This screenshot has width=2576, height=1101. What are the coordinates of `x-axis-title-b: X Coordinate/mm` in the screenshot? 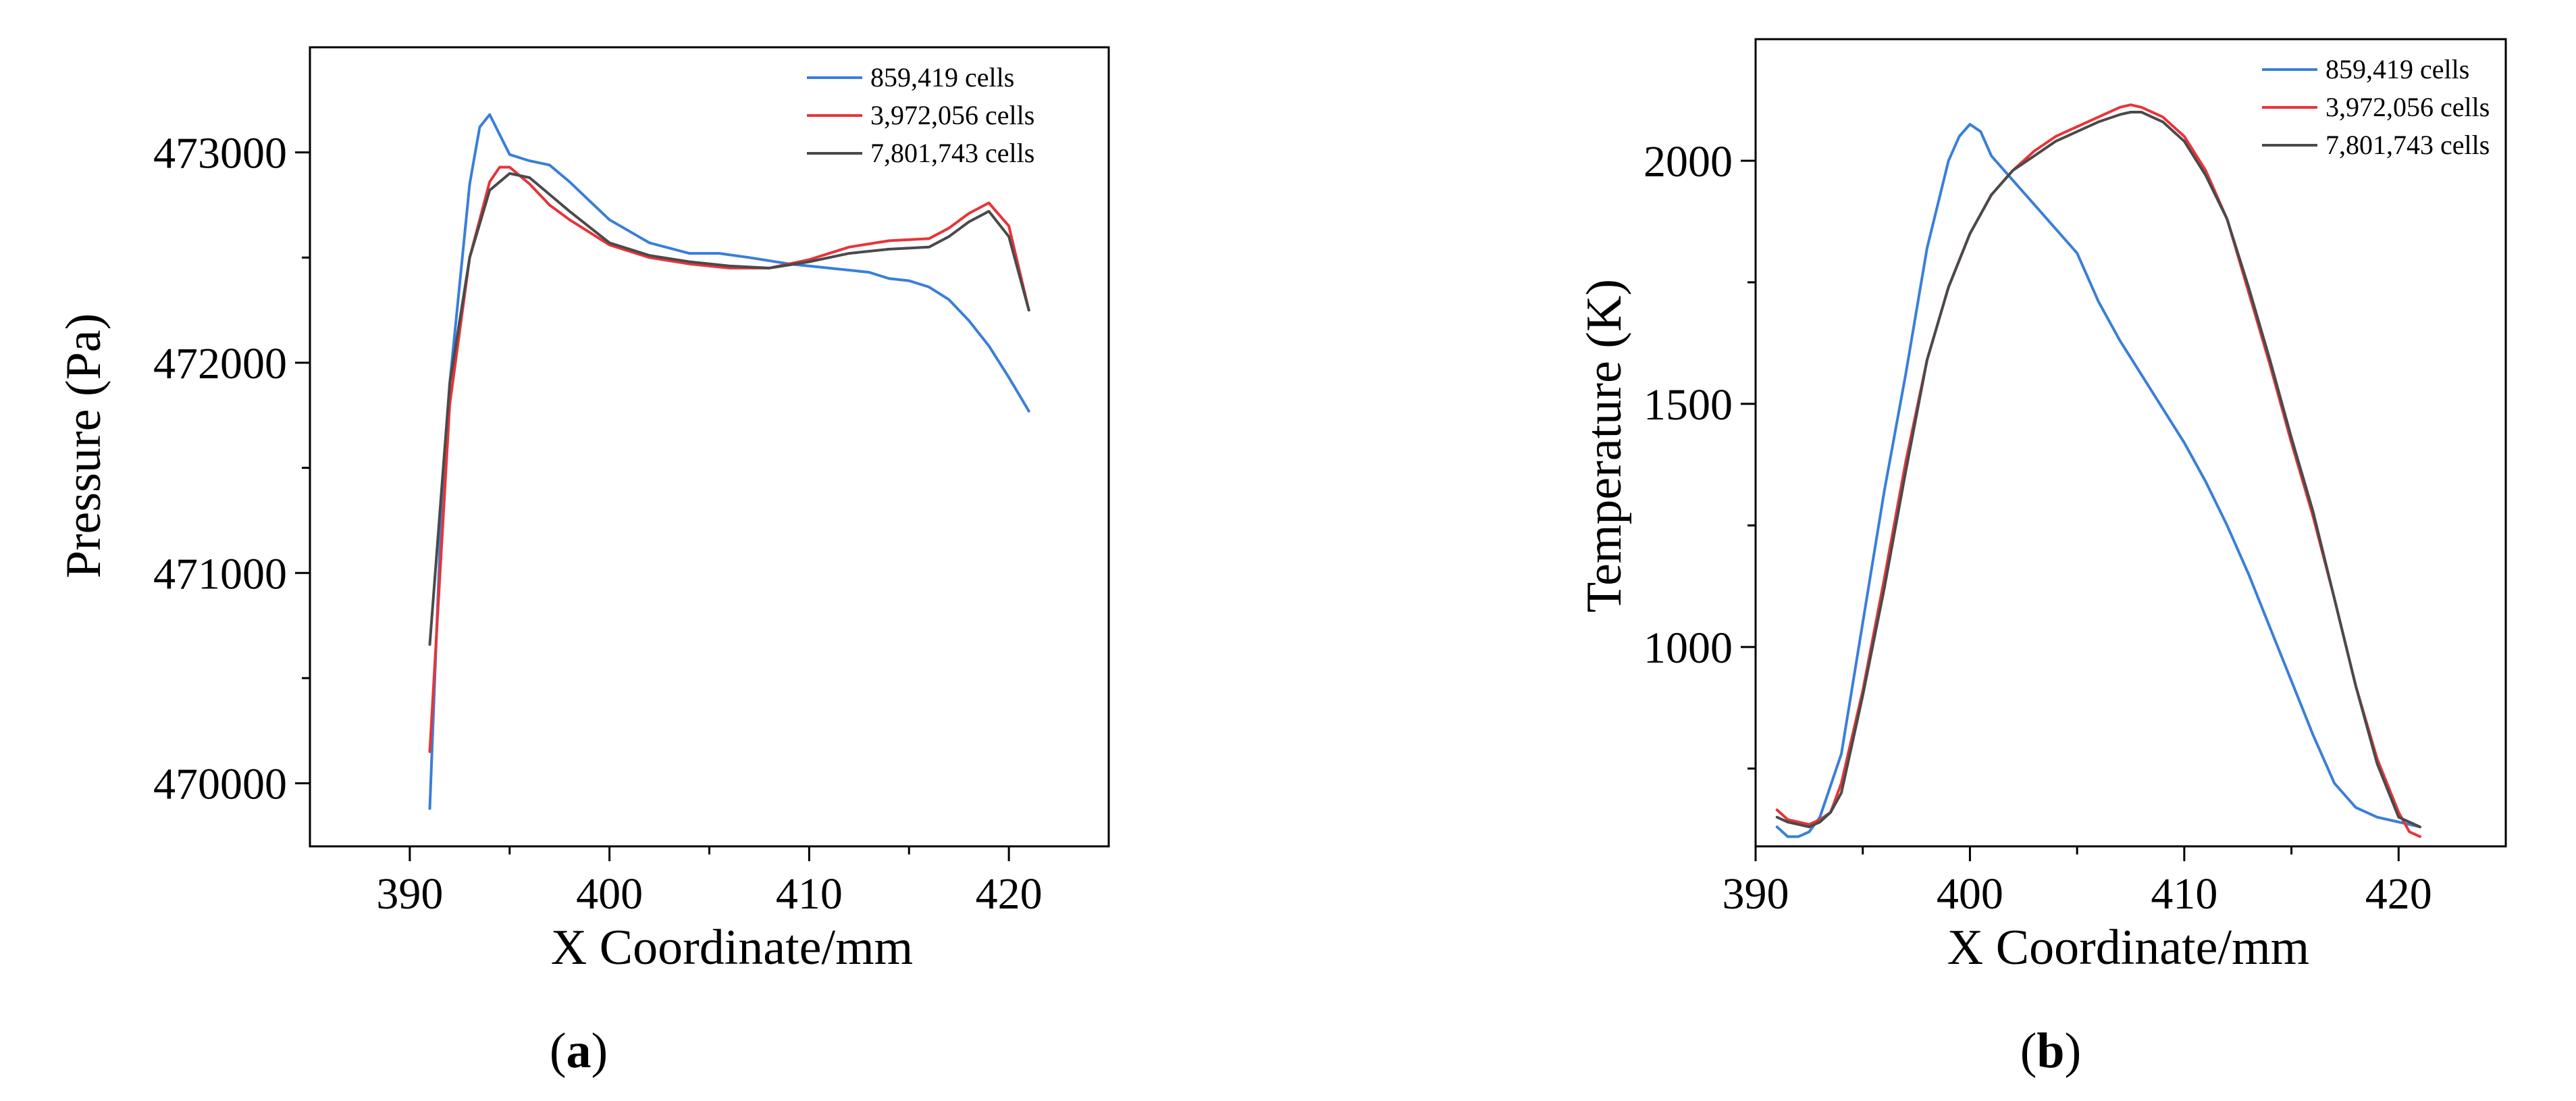 It's located at (2128, 947).